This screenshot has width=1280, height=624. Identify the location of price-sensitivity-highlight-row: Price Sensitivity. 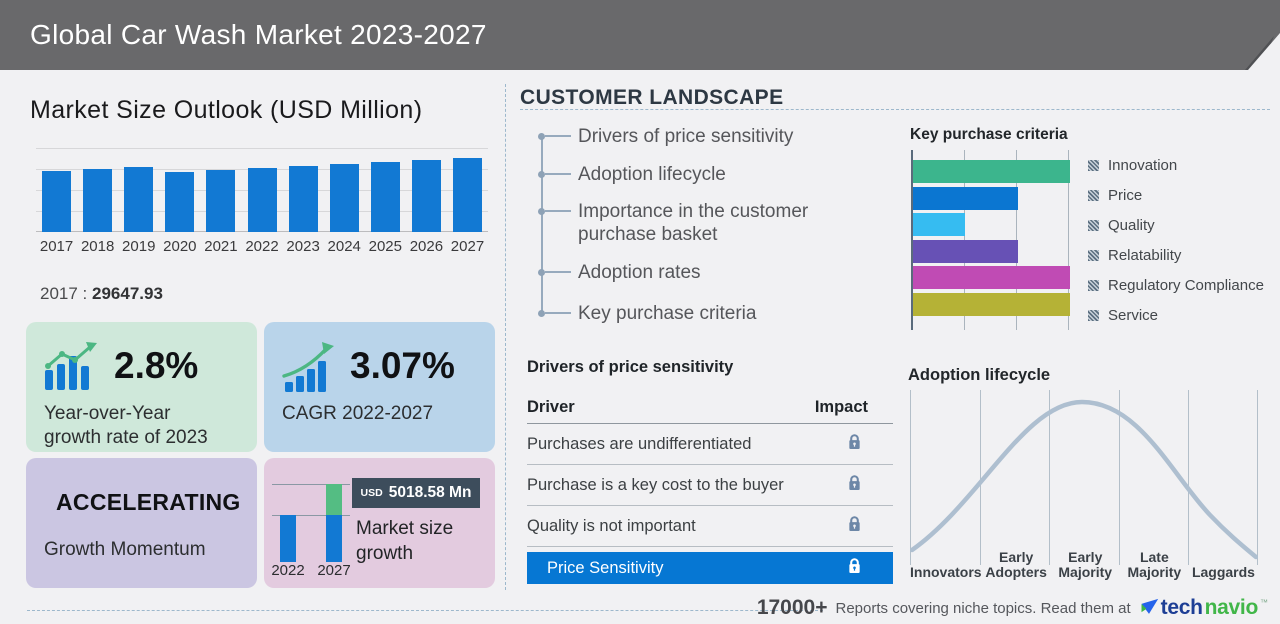
(710, 568).